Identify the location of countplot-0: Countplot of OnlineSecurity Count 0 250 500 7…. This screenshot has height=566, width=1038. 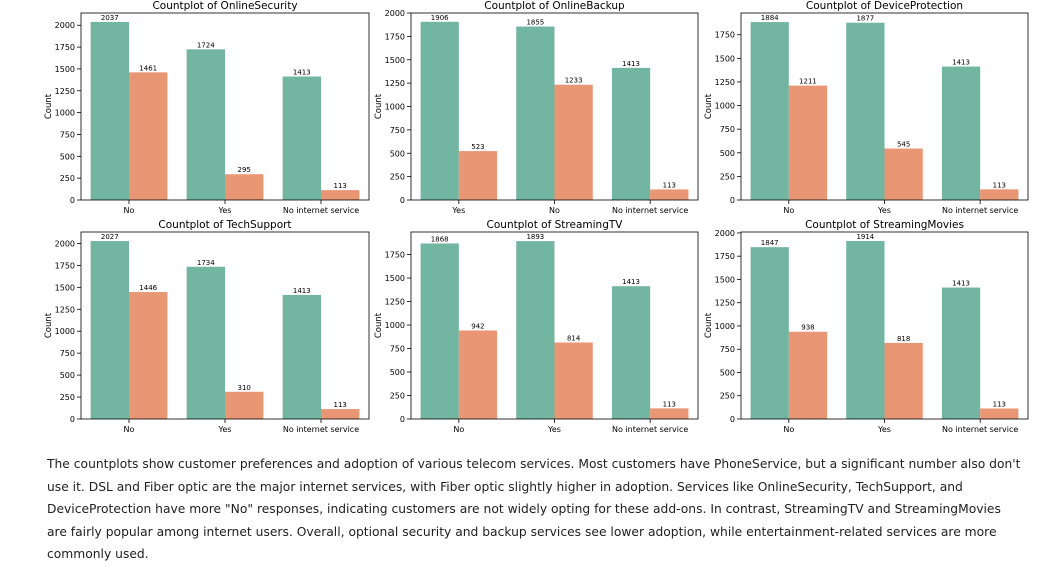
(207, 107).